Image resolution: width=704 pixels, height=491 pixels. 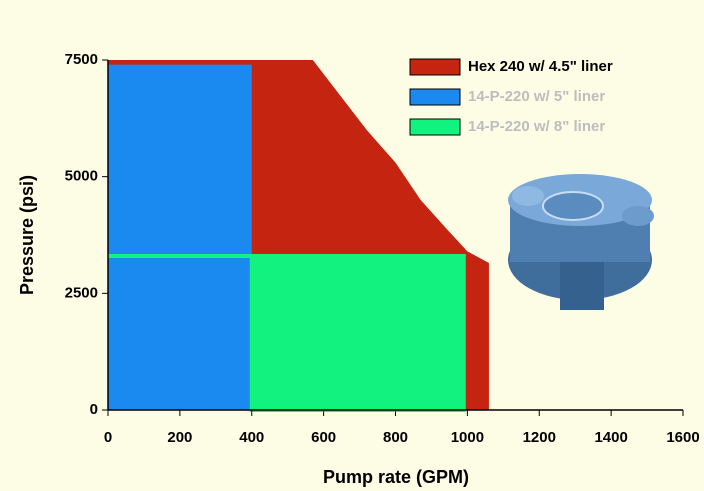 I want to click on legend-label: 14-P-220 w/ 5" liner, so click(x=536, y=96).